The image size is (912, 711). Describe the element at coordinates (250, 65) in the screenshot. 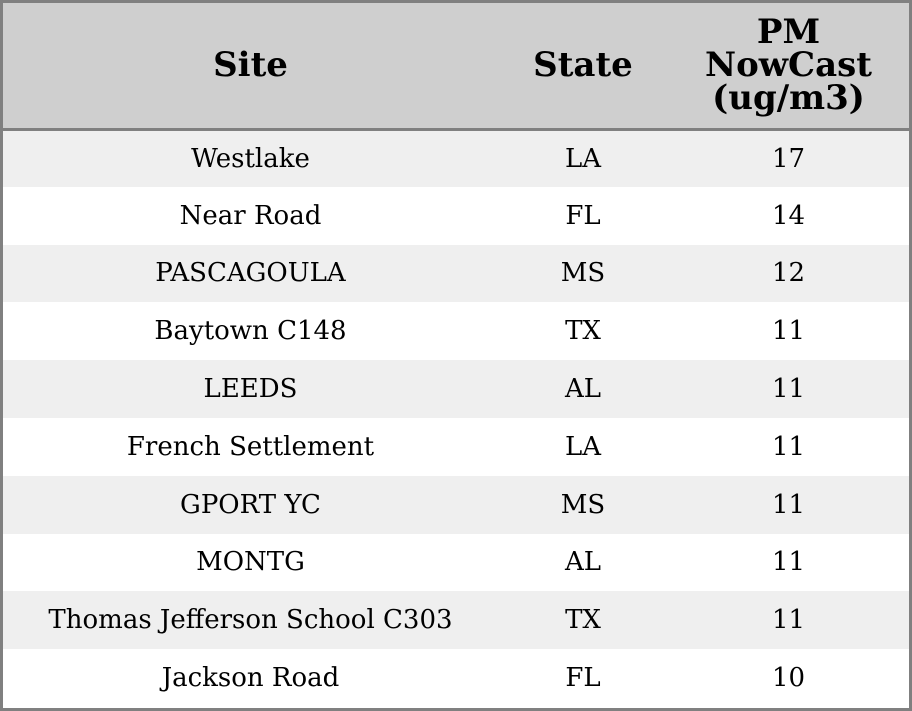

I see `header-site: Site` at that location.